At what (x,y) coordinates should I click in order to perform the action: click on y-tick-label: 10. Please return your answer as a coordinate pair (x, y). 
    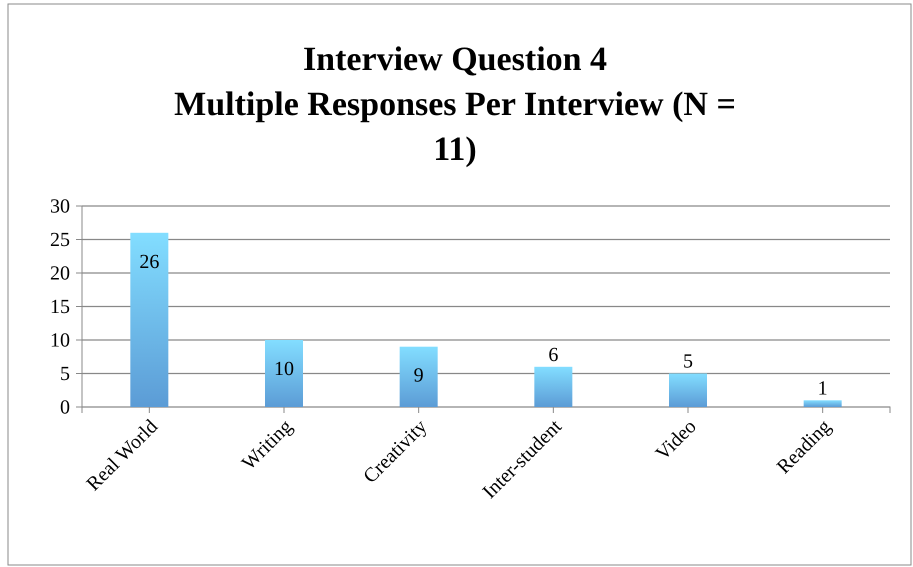
    Looking at the image, I should click on (60, 340).